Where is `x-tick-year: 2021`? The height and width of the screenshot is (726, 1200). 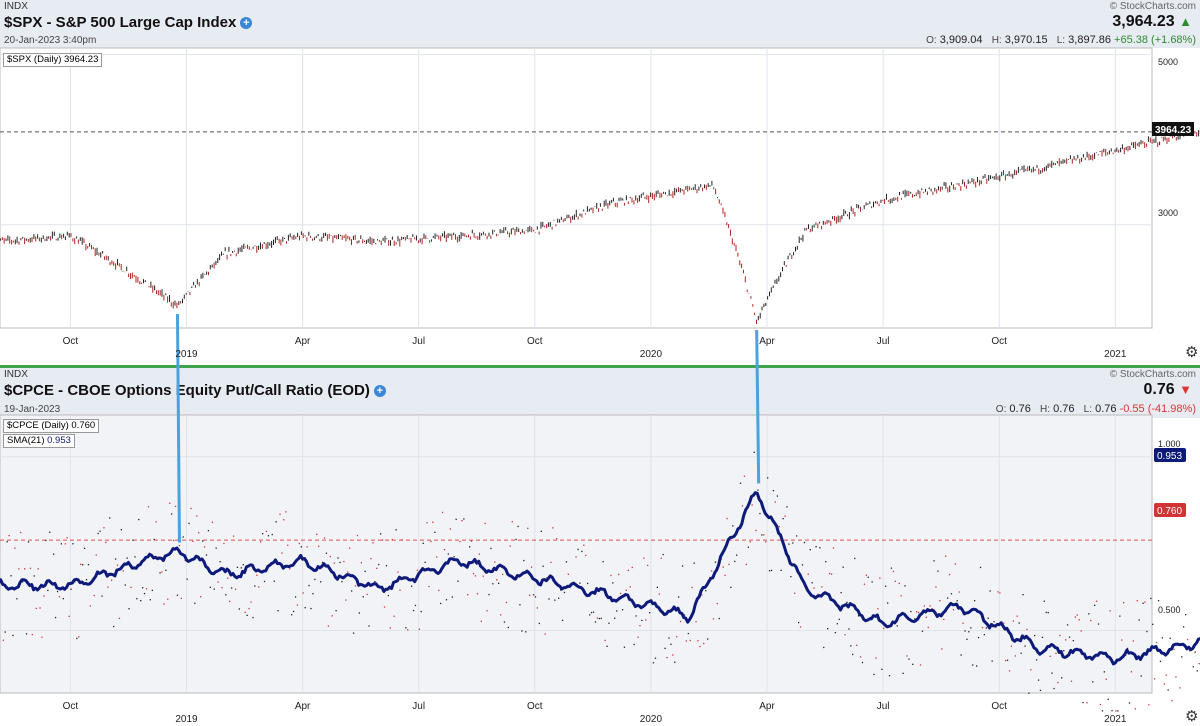 x-tick-year: 2021 is located at coordinates (1115, 354).